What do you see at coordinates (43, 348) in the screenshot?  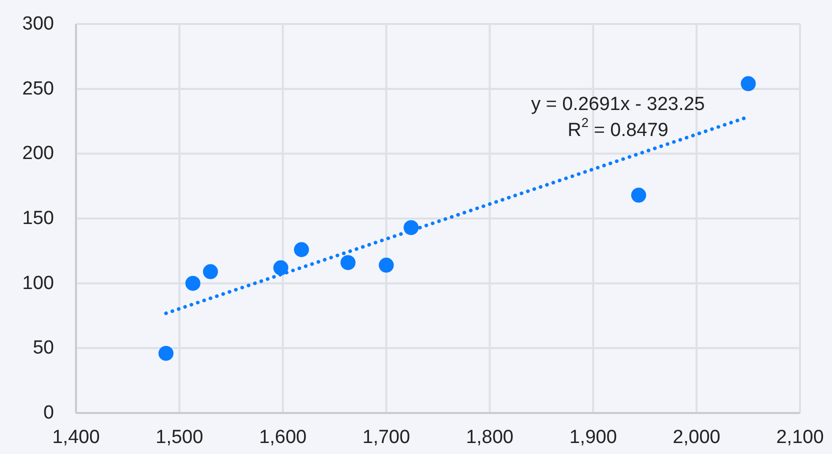 I see `y-tick-label: 50` at bounding box center [43, 348].